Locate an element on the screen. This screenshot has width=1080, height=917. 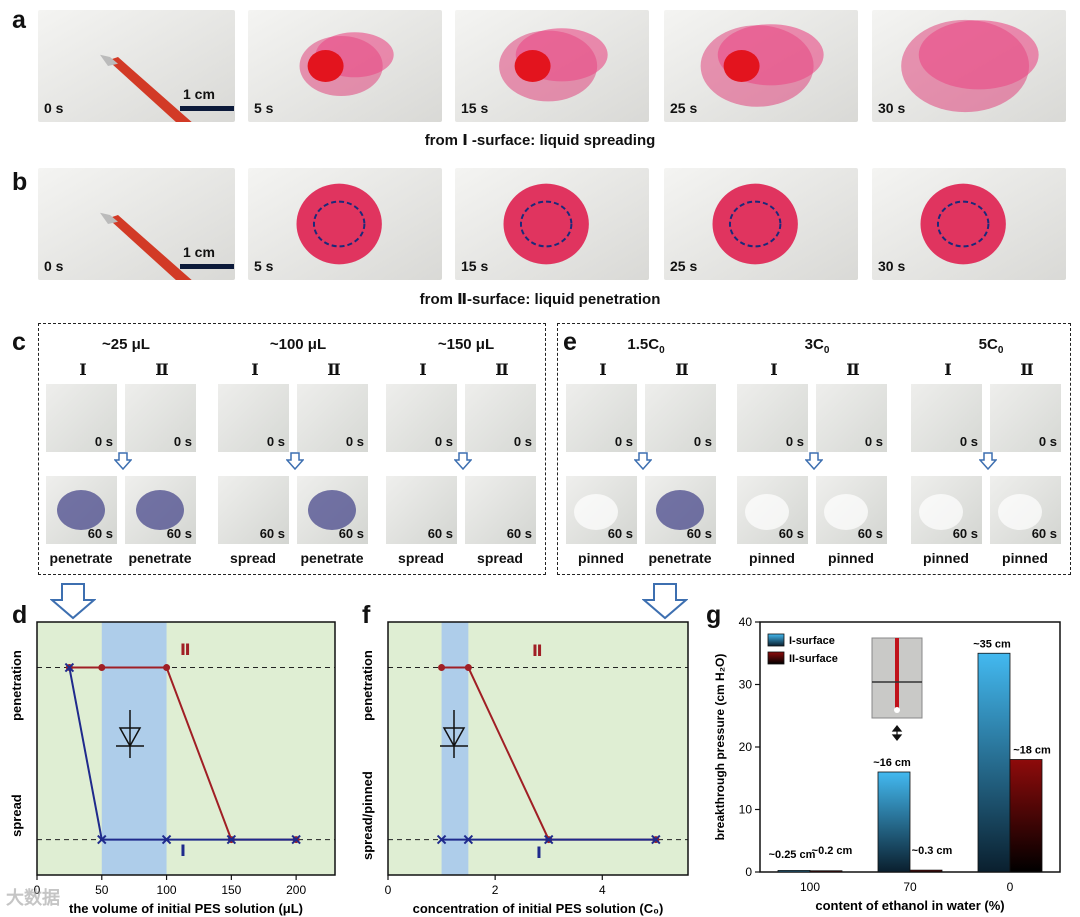
time-label: 25 s is located at coordinates (684, 266).